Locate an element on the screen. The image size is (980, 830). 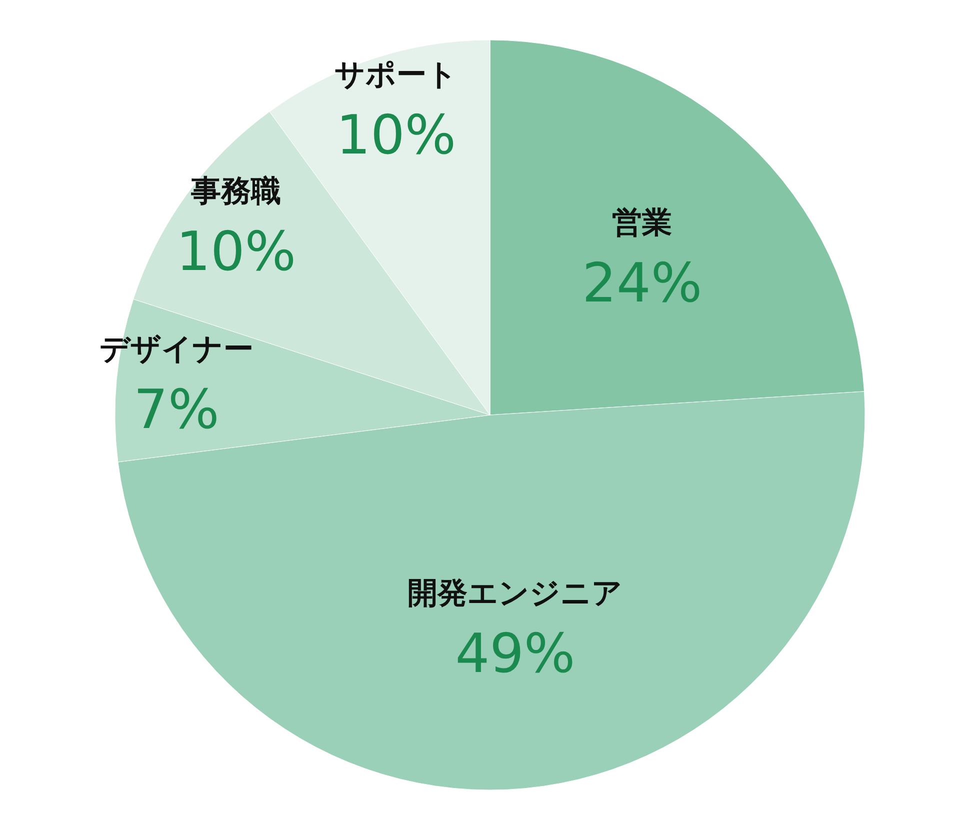
slice-label: デザイナー is located at coordinates (176, 349).